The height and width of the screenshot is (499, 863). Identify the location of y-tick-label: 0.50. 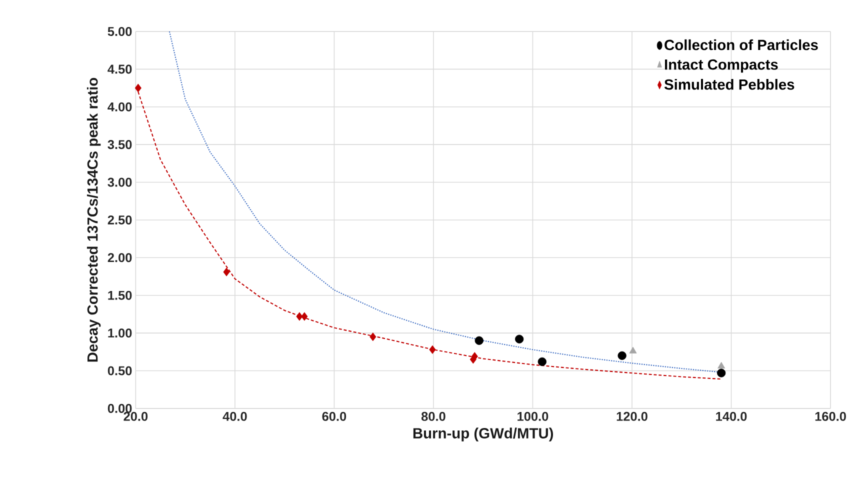
(120, 371).